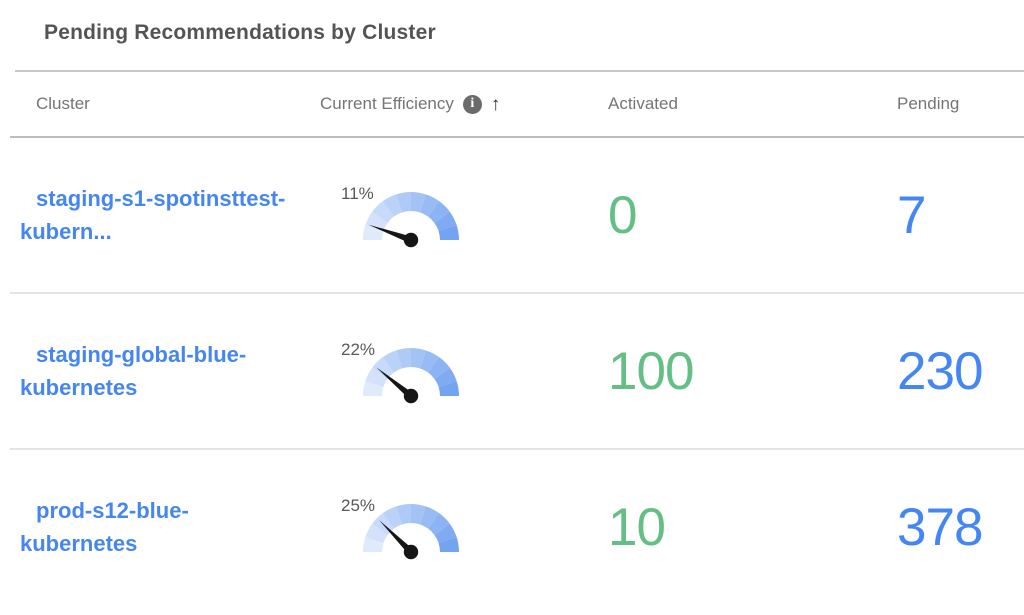 The image size is (1024, 615). I want to click on efficiency-value: 22%, so click(358, 349).